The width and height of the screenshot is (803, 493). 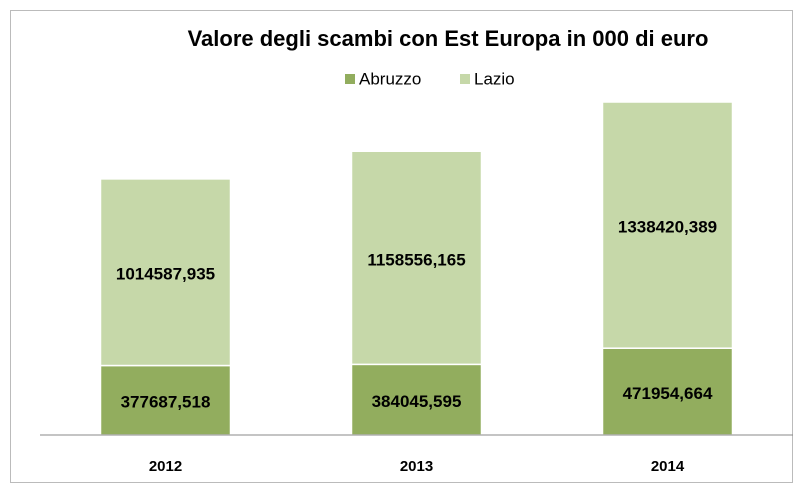 What do you see at coordinates (416, 466) in the screenshot?
I see `x-tick-label: 2013` at bounding box center [416, 466].